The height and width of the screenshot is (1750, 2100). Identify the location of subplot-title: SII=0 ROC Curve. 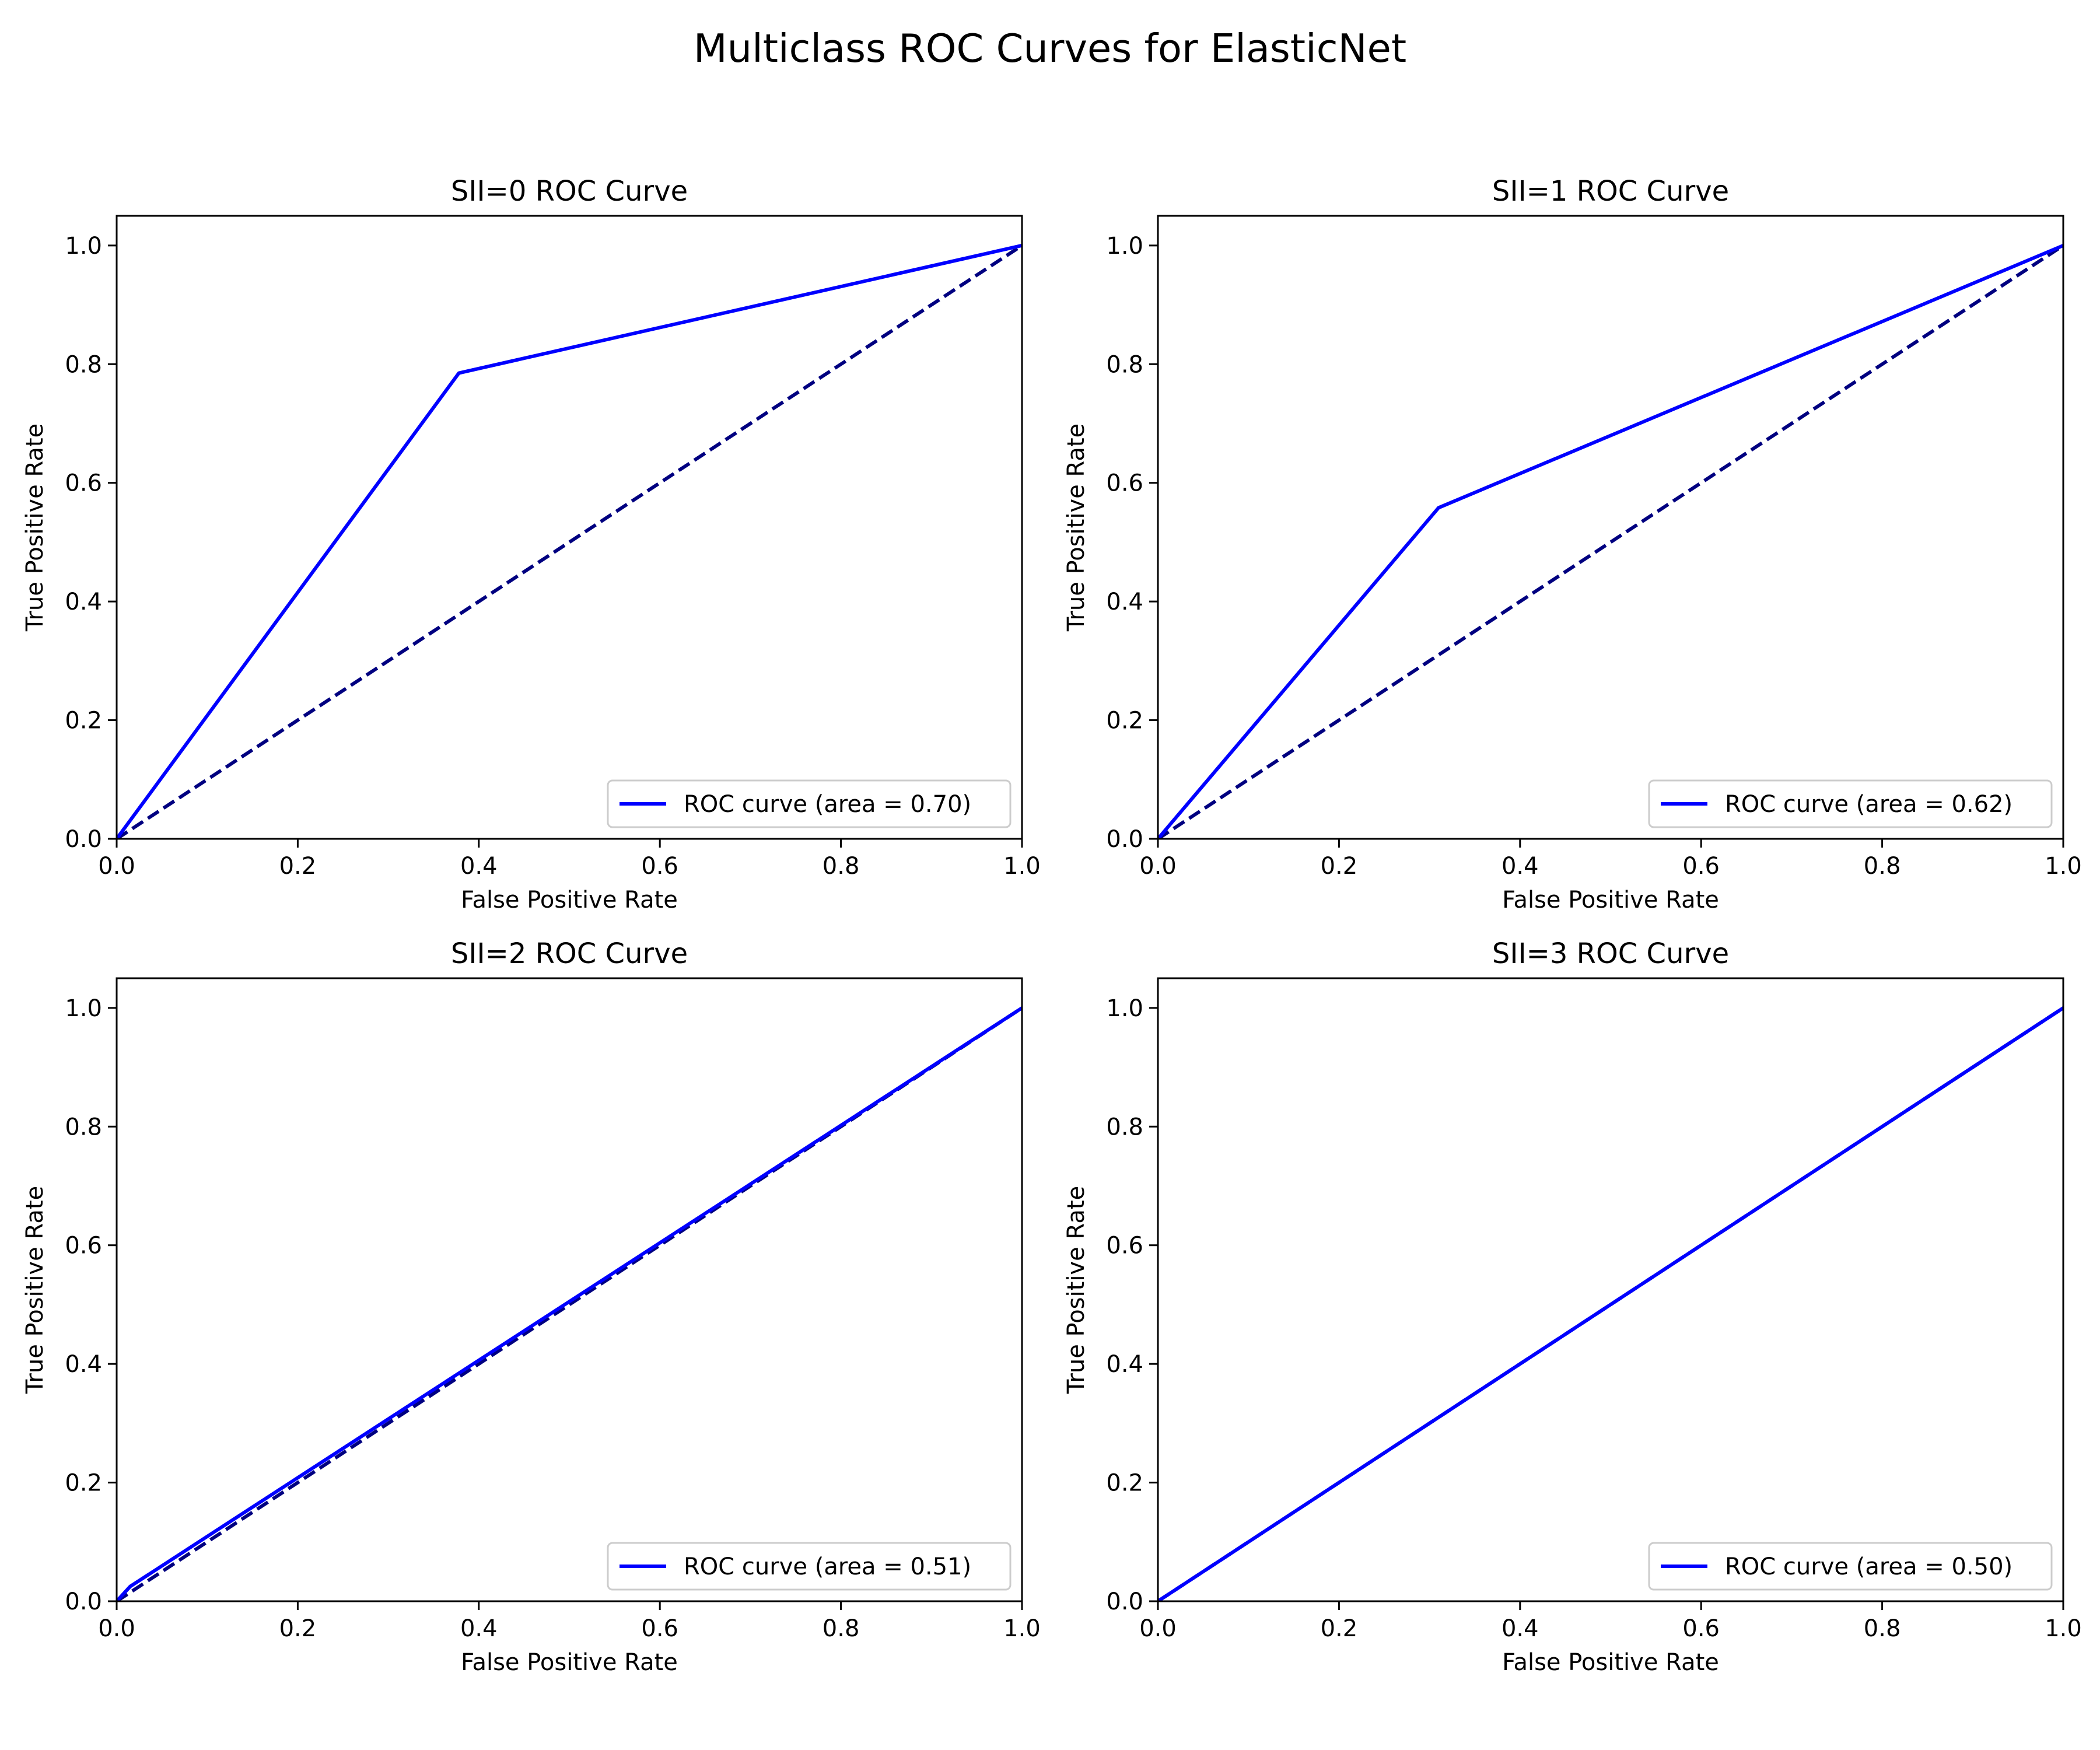
(569, 191).